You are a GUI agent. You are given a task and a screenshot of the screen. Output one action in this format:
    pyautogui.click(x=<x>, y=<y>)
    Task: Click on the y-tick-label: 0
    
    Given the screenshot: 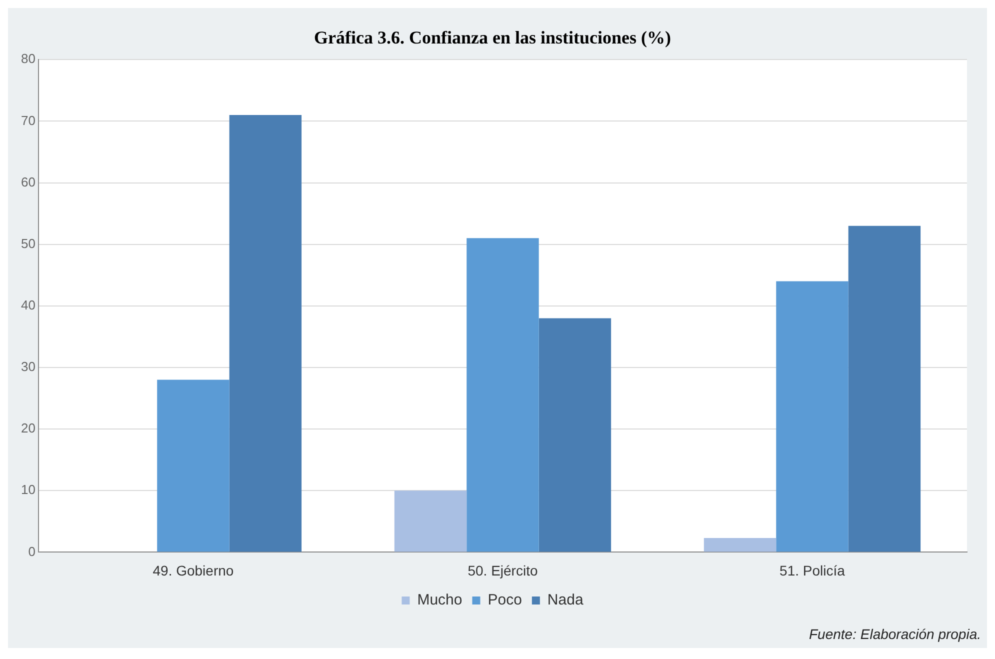 What is the action you would take?
    pyautogui.click(x=32, y=551)
    